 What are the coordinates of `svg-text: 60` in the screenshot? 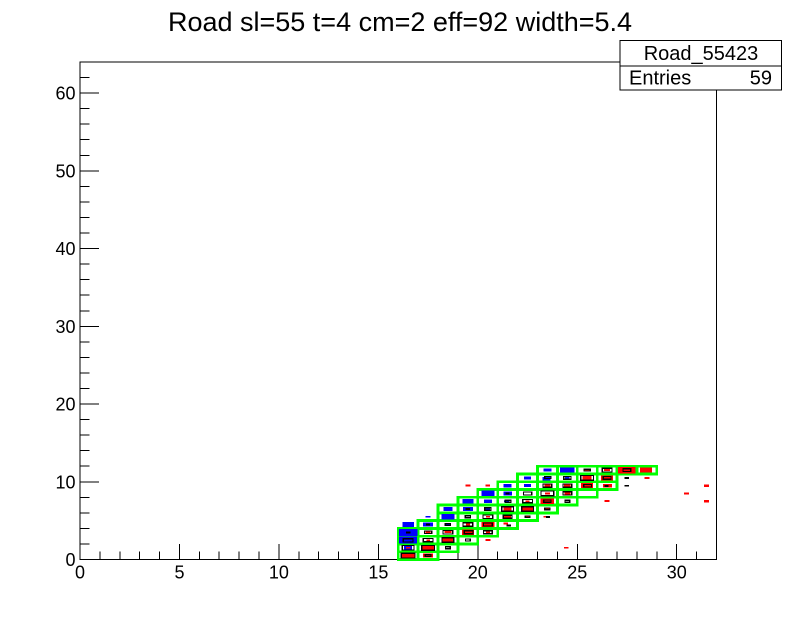 It's located at (65, 94).